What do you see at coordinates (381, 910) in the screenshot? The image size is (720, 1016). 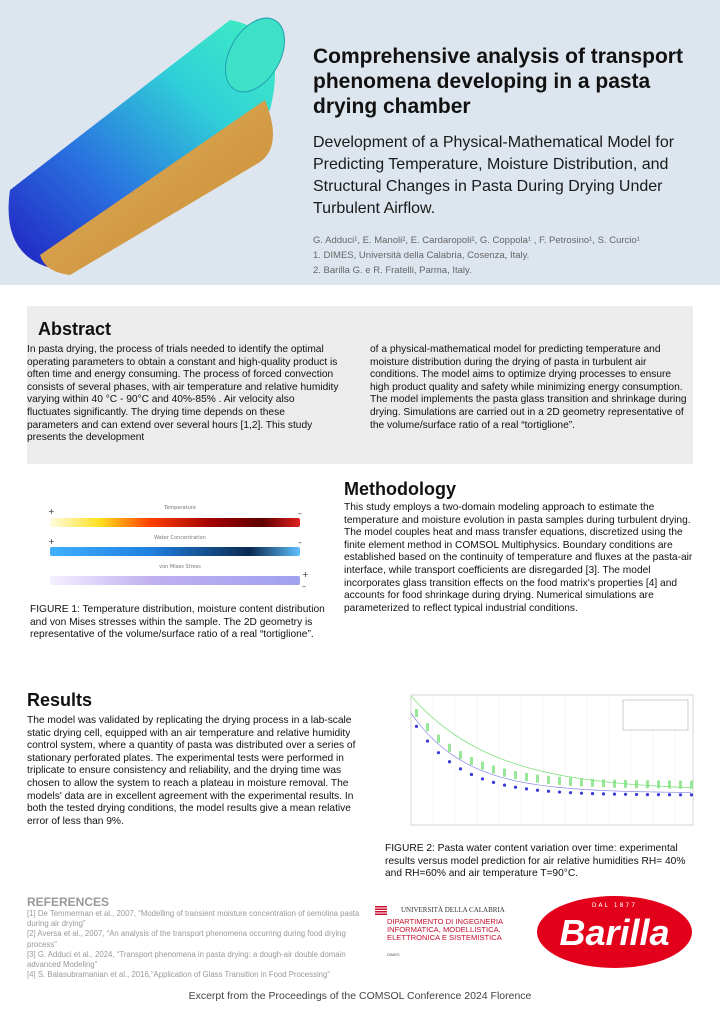 I see `unical-emblem-icon` at bounding box center [381, 910].